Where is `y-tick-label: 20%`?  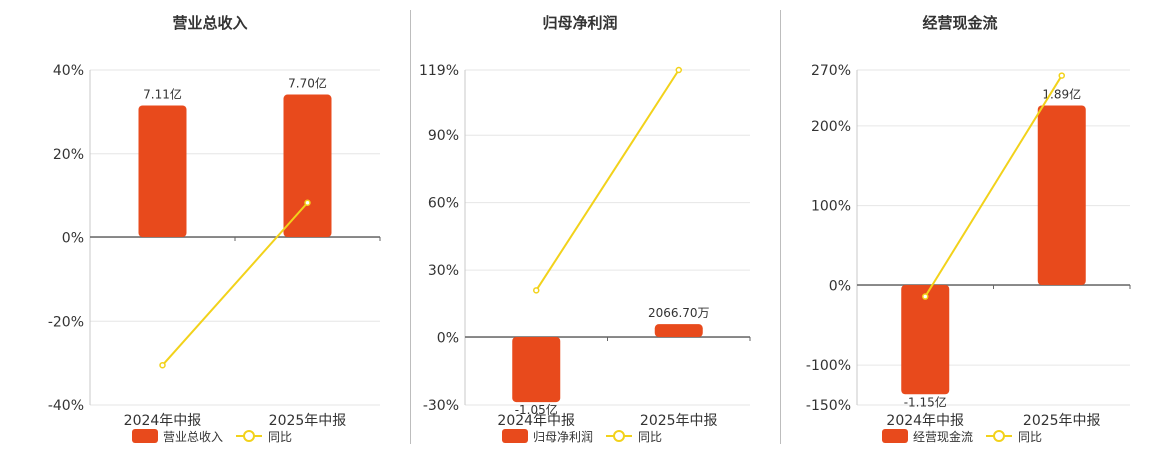
y-tick-label: 20% is located at coordinates (68, 155).